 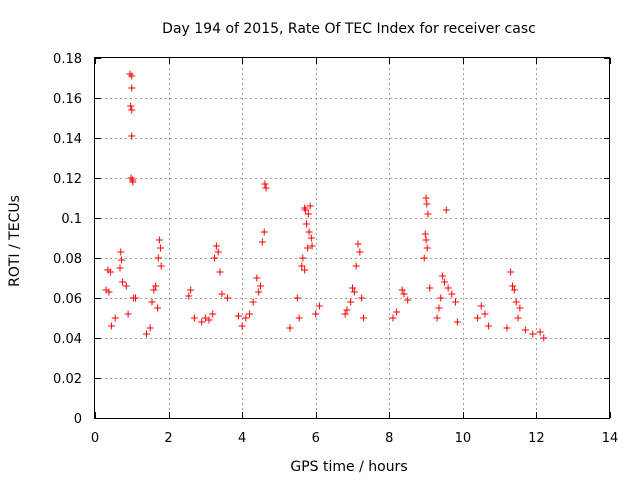 I want to click on x-tick-label: 10, so click(x=463, y=438).